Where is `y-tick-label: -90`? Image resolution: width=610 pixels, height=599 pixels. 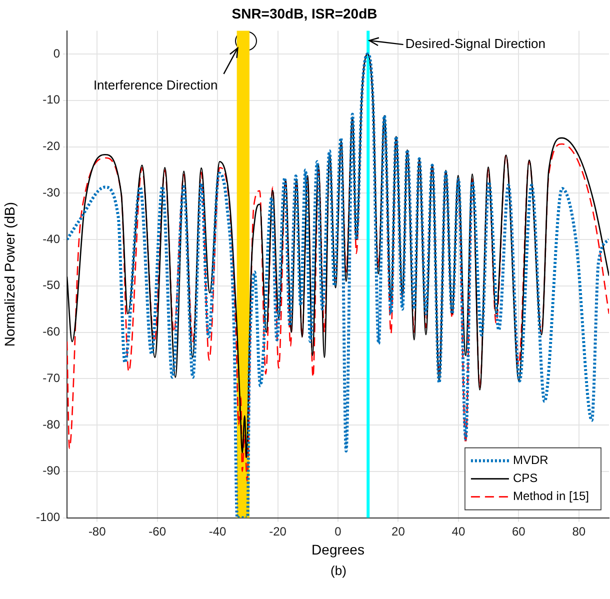
y-tick-label: -90 is located at coordinates (51, 471).